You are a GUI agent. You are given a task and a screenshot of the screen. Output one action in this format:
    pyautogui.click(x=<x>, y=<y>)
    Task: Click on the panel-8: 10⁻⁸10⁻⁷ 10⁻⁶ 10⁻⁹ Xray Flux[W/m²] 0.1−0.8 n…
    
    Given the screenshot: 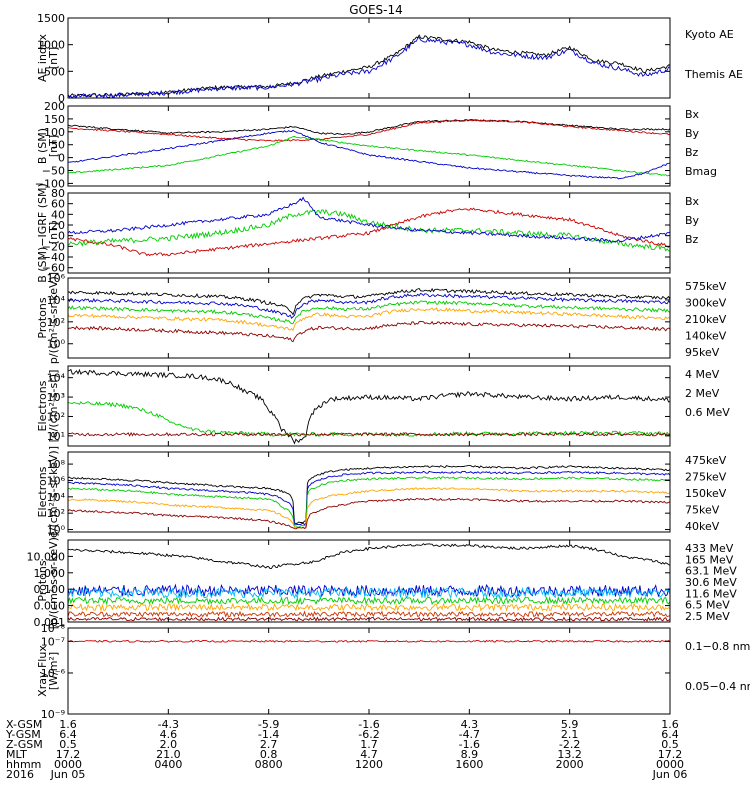 What is the action you would take?
    pyautogui.click(x=393, y=671)
    